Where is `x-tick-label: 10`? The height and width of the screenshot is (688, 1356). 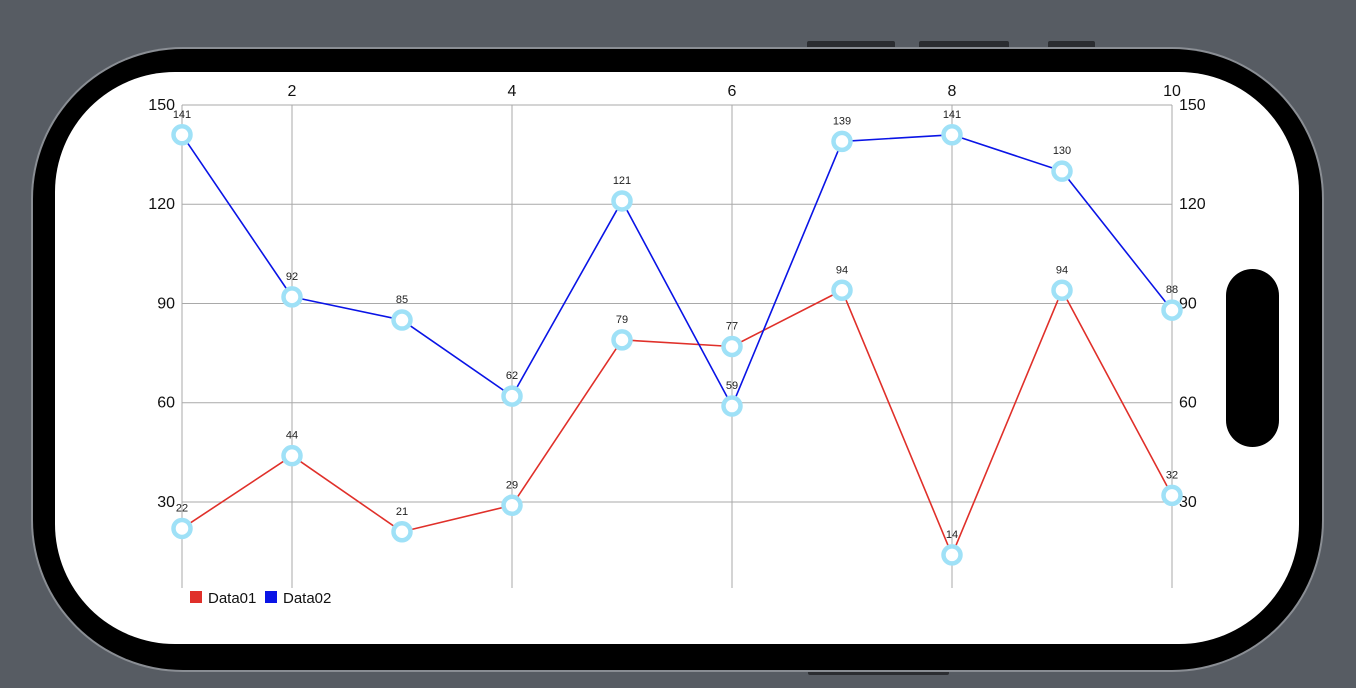
x-tick-label: 10 is located at coordinates (1172, 91).